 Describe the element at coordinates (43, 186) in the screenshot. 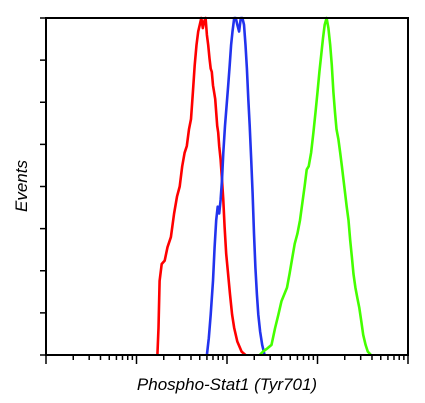

I see `y-axis-ticks` at that location.